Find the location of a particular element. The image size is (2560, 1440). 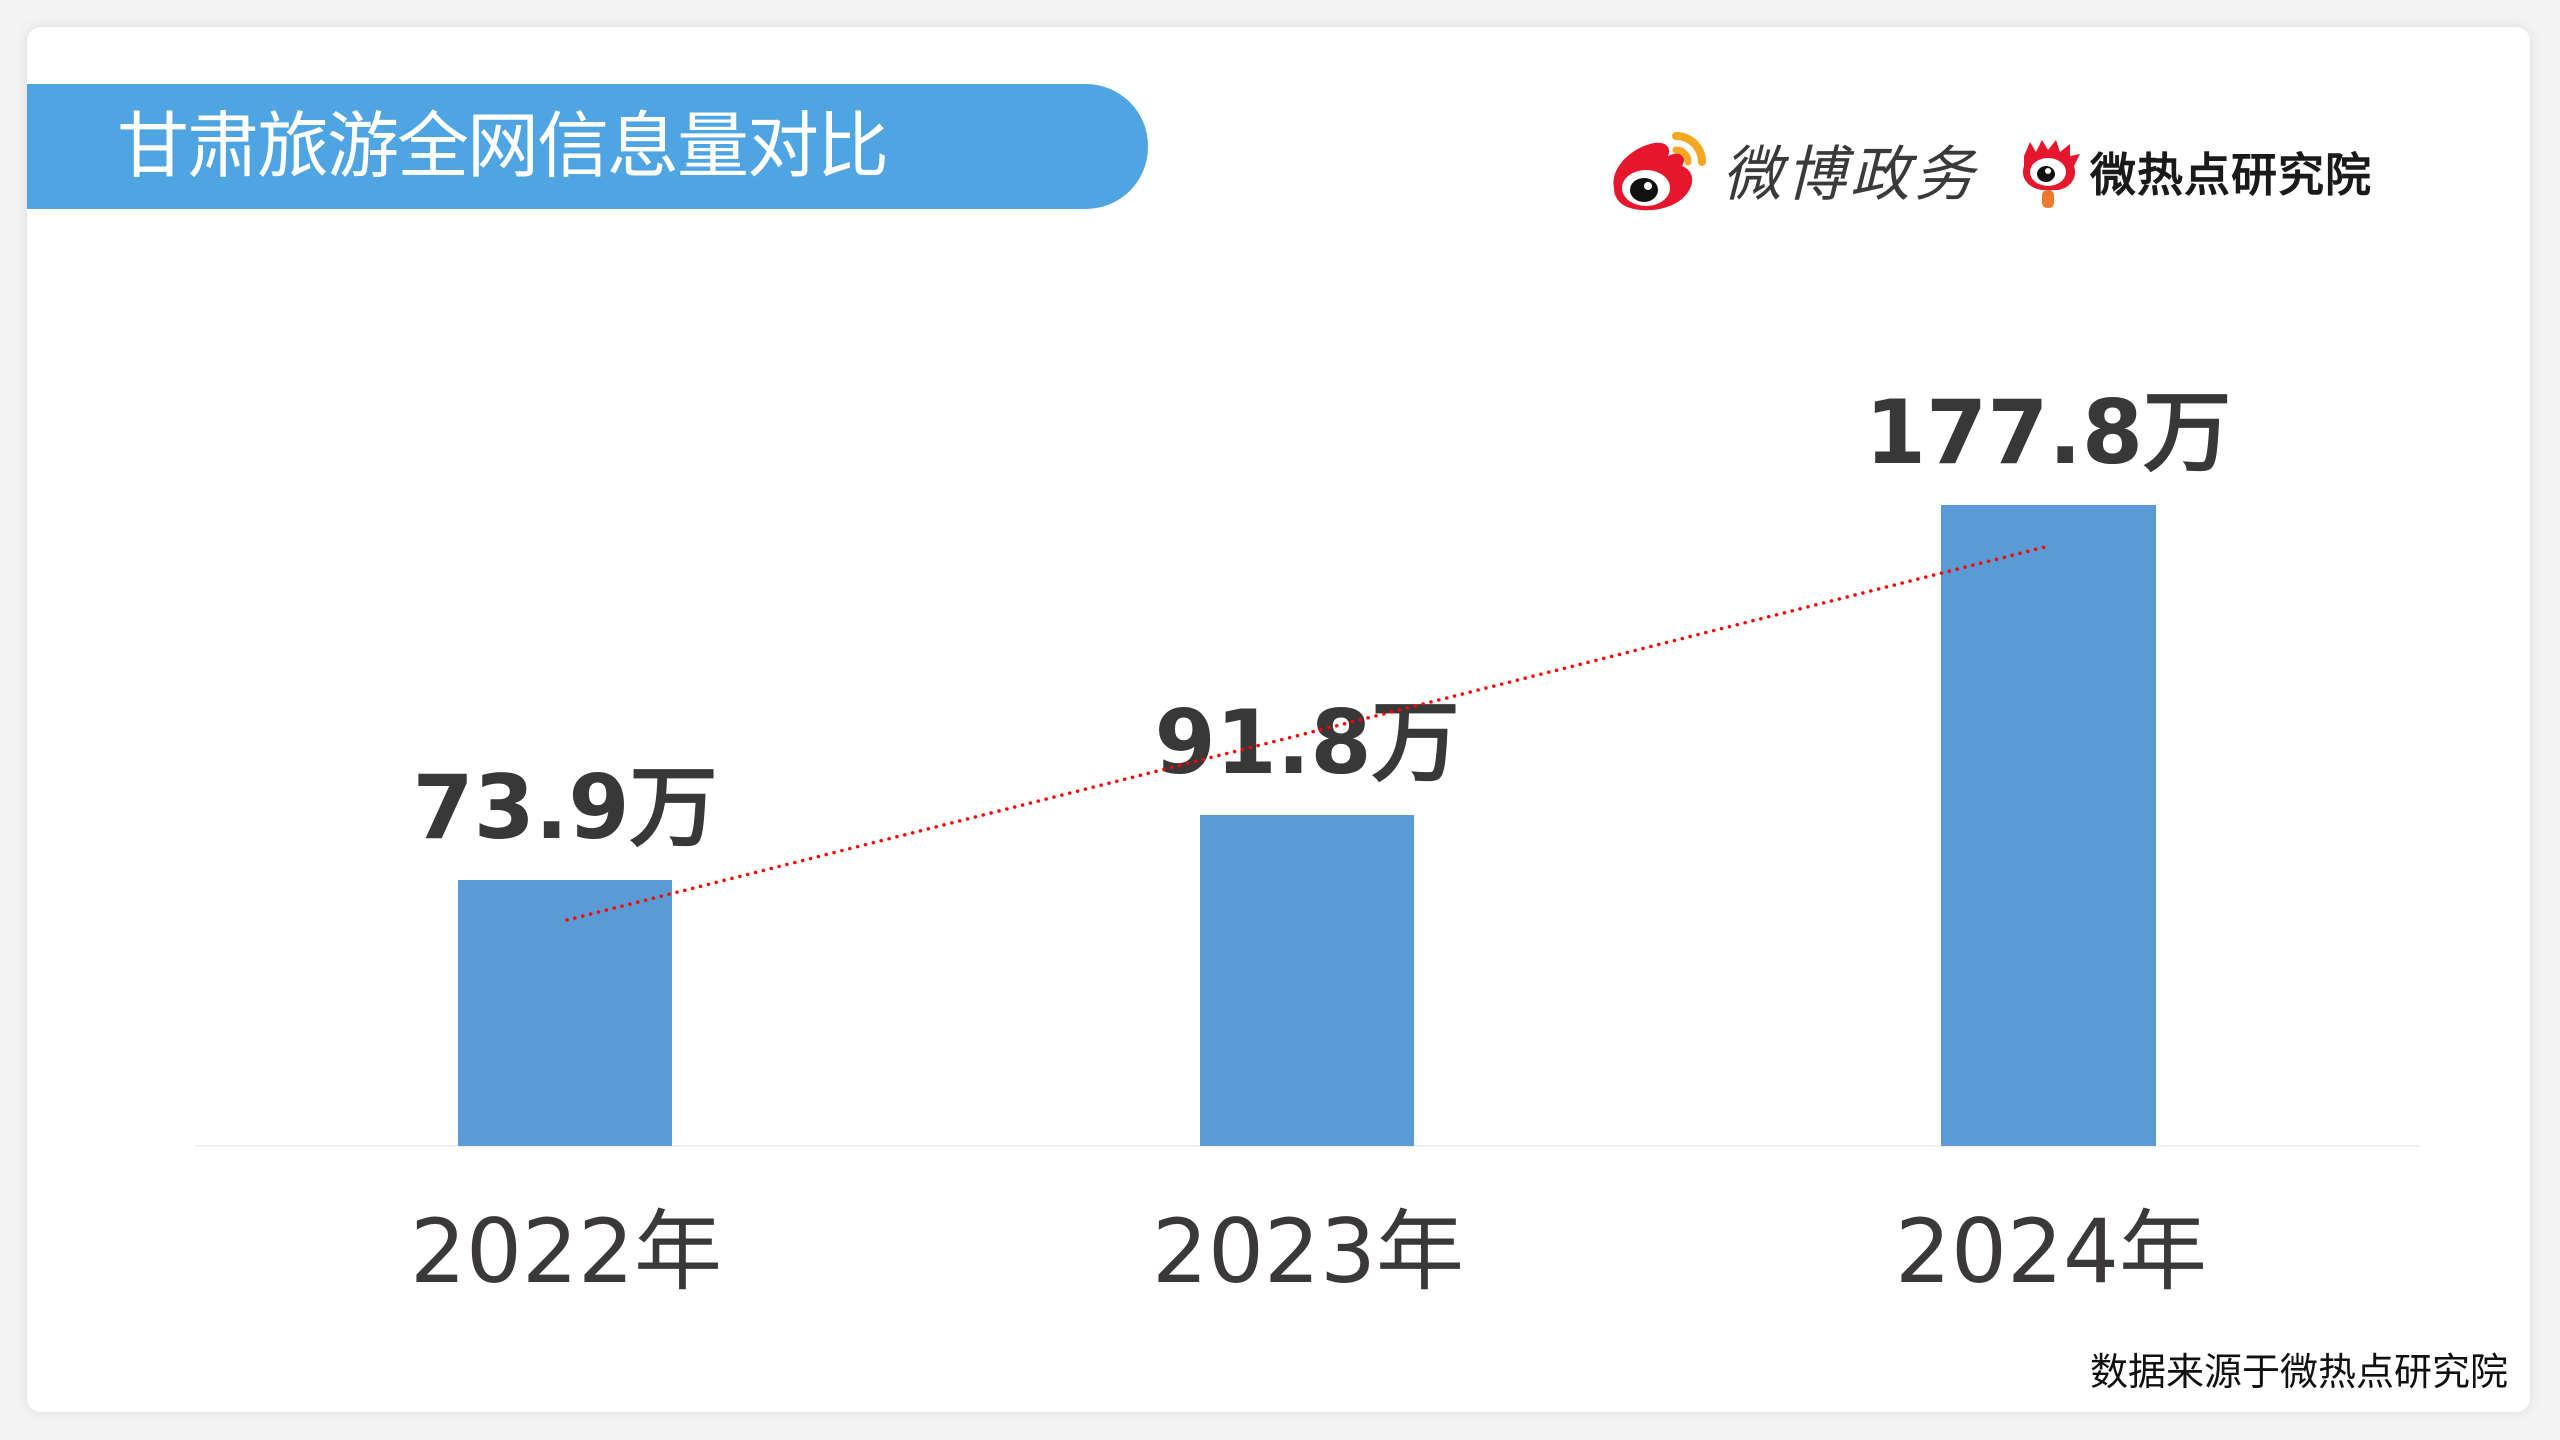

data-label-2022: 73.9万 is located at coordinates (565, 807).